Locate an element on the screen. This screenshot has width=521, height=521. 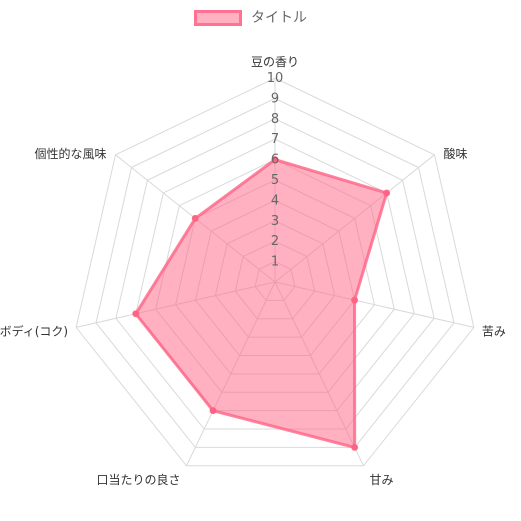
tick-label: 9 is located at coordinates (275, 98).